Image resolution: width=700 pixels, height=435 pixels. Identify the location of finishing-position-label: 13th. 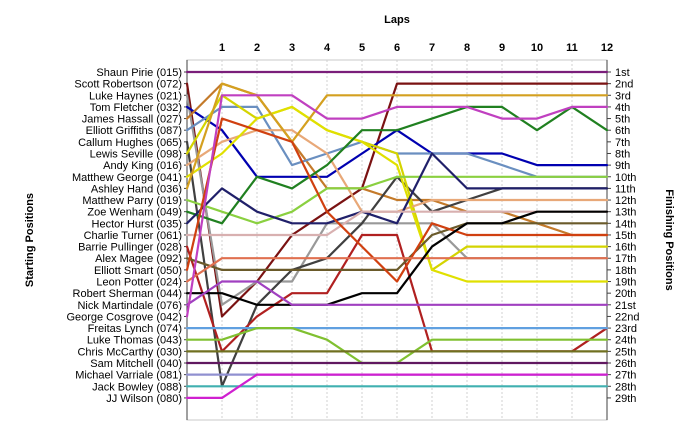
(625, 213).